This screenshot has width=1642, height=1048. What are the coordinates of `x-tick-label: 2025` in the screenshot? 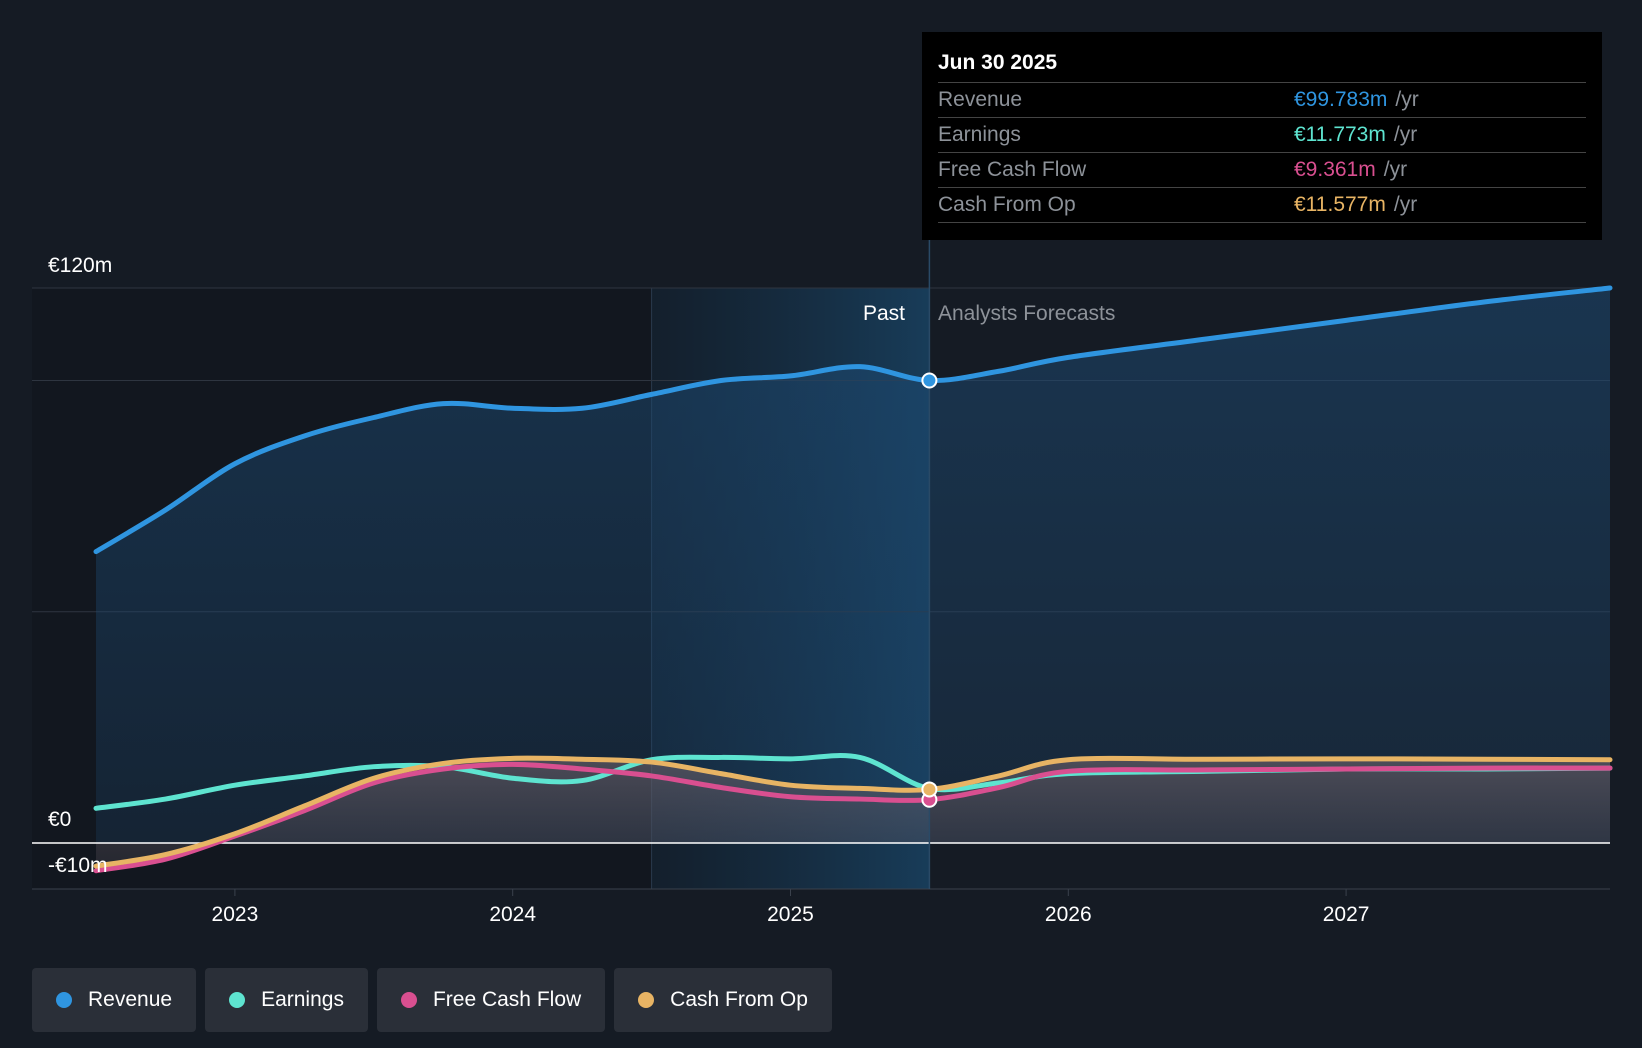 It's located at (790, 914).